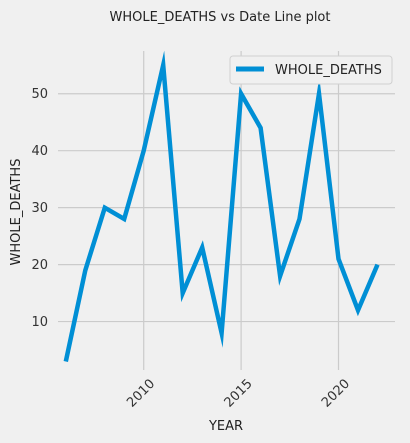  I want to click on y-tick-label: 50, so click(39, 94).